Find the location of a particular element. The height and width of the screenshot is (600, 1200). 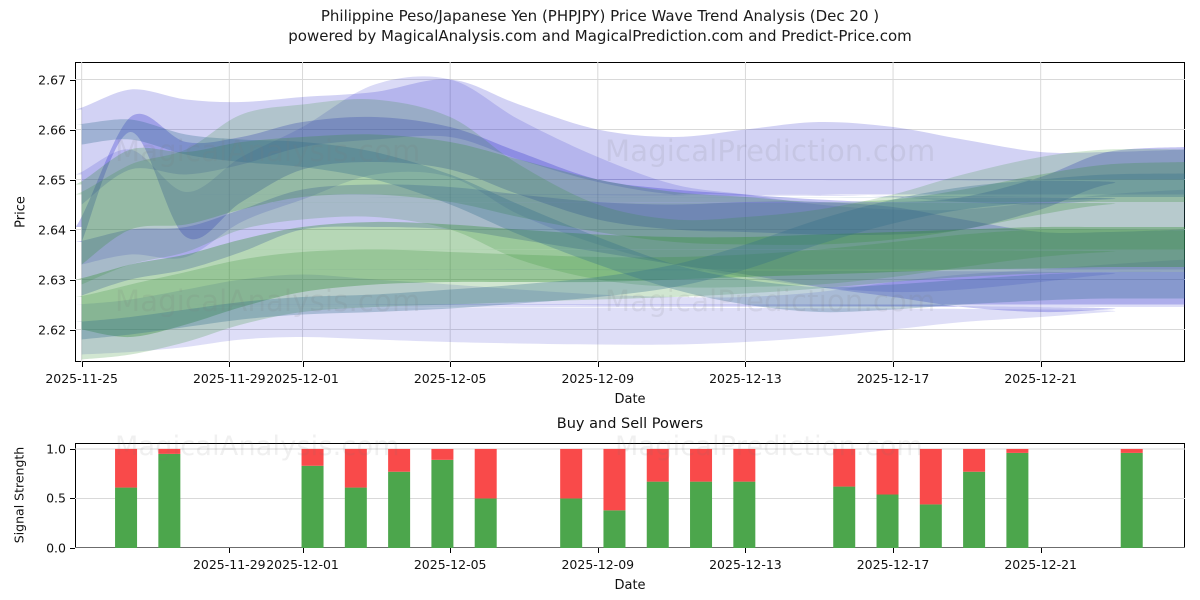

price-x-tick-label: 2025-12-13 is located at coordinates (745, 378).